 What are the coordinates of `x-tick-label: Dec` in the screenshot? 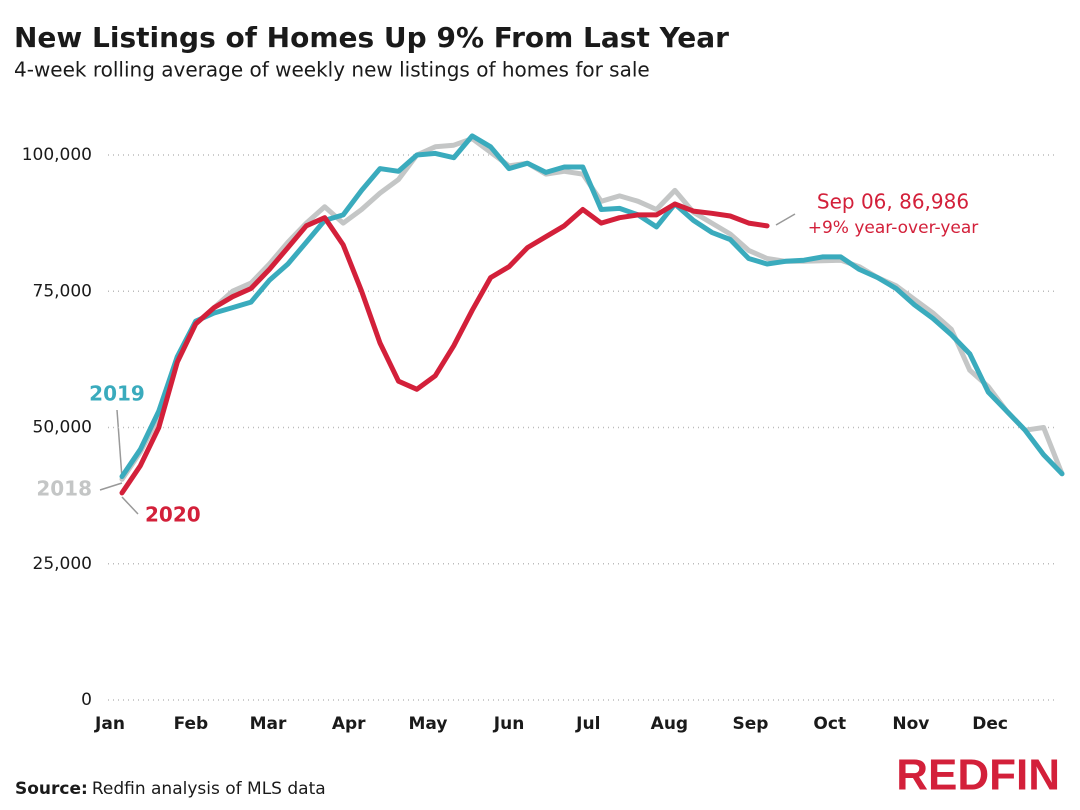 It's located at (990, 724).